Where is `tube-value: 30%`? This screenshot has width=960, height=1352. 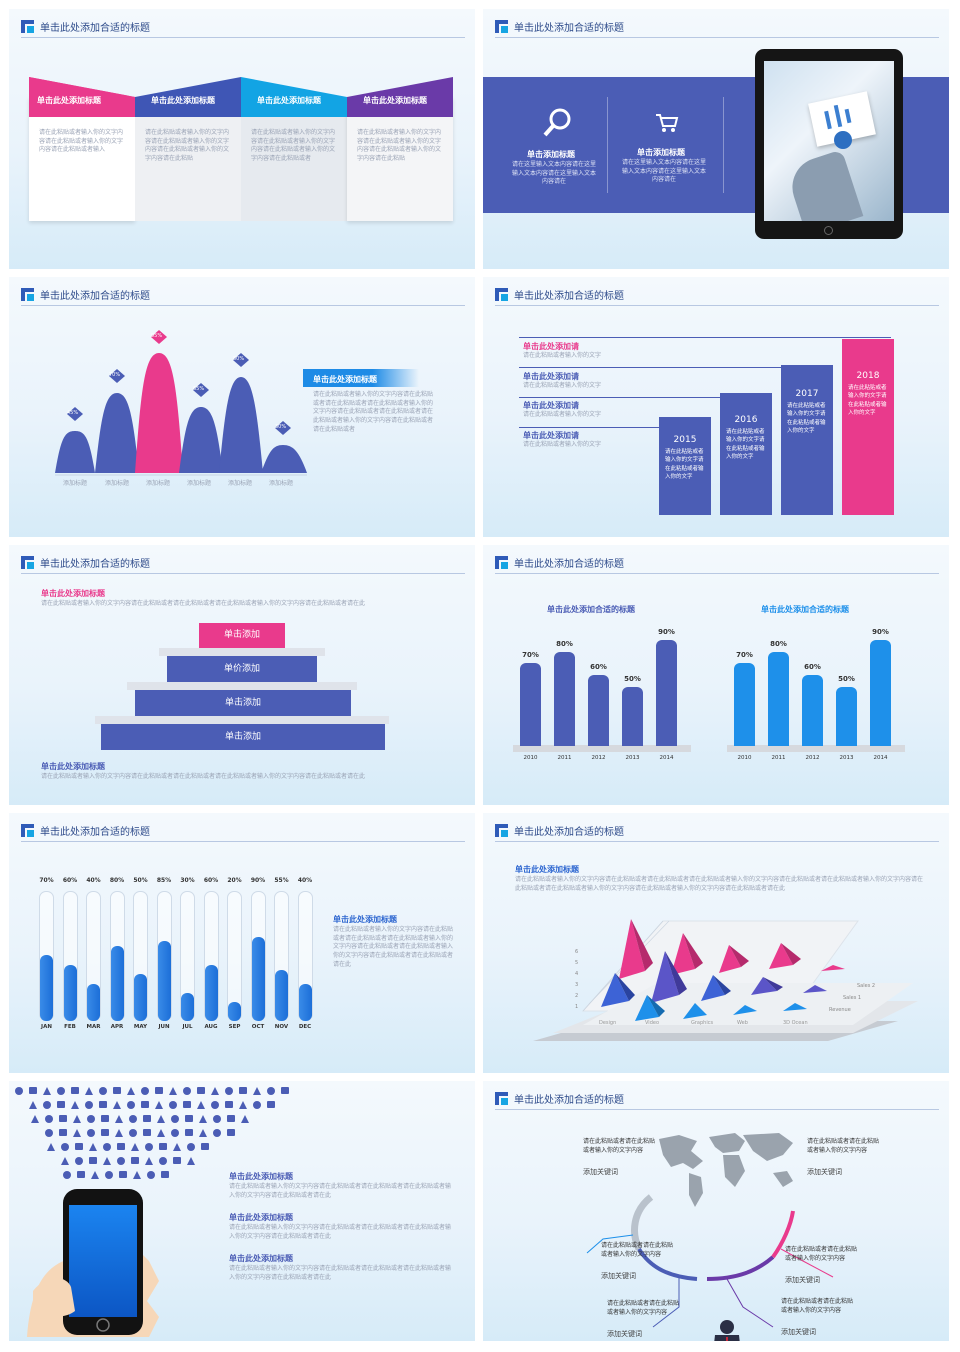 tube-value: 30% is located at coordinates (187, 880).